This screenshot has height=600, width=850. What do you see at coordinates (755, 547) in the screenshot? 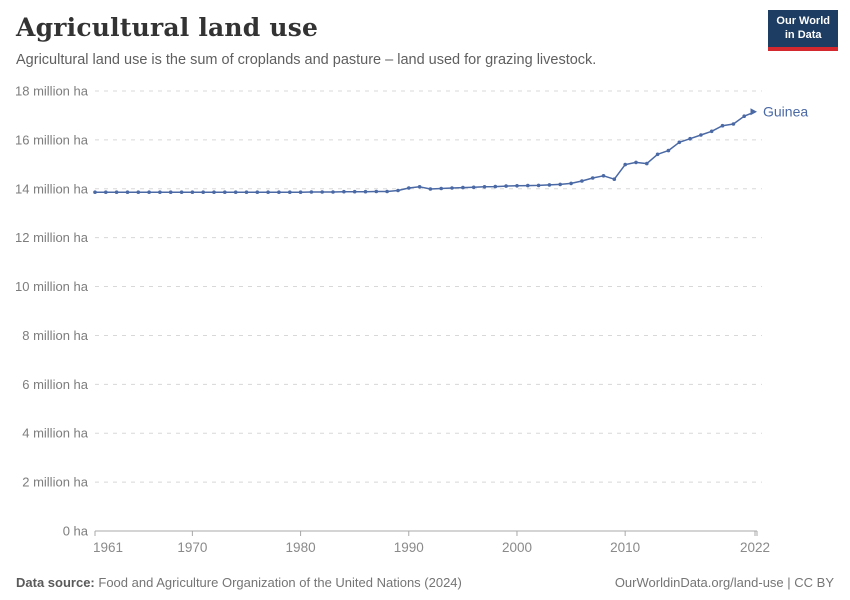
I see `x-axis-tick-label: 2022` at bounding box center [755, 547].